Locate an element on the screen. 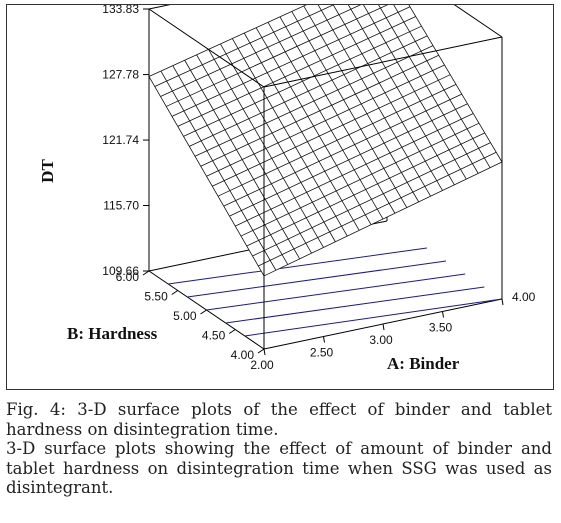 The image size is (561, 523). box-edge-front-top is located at coordinates (383, 62).